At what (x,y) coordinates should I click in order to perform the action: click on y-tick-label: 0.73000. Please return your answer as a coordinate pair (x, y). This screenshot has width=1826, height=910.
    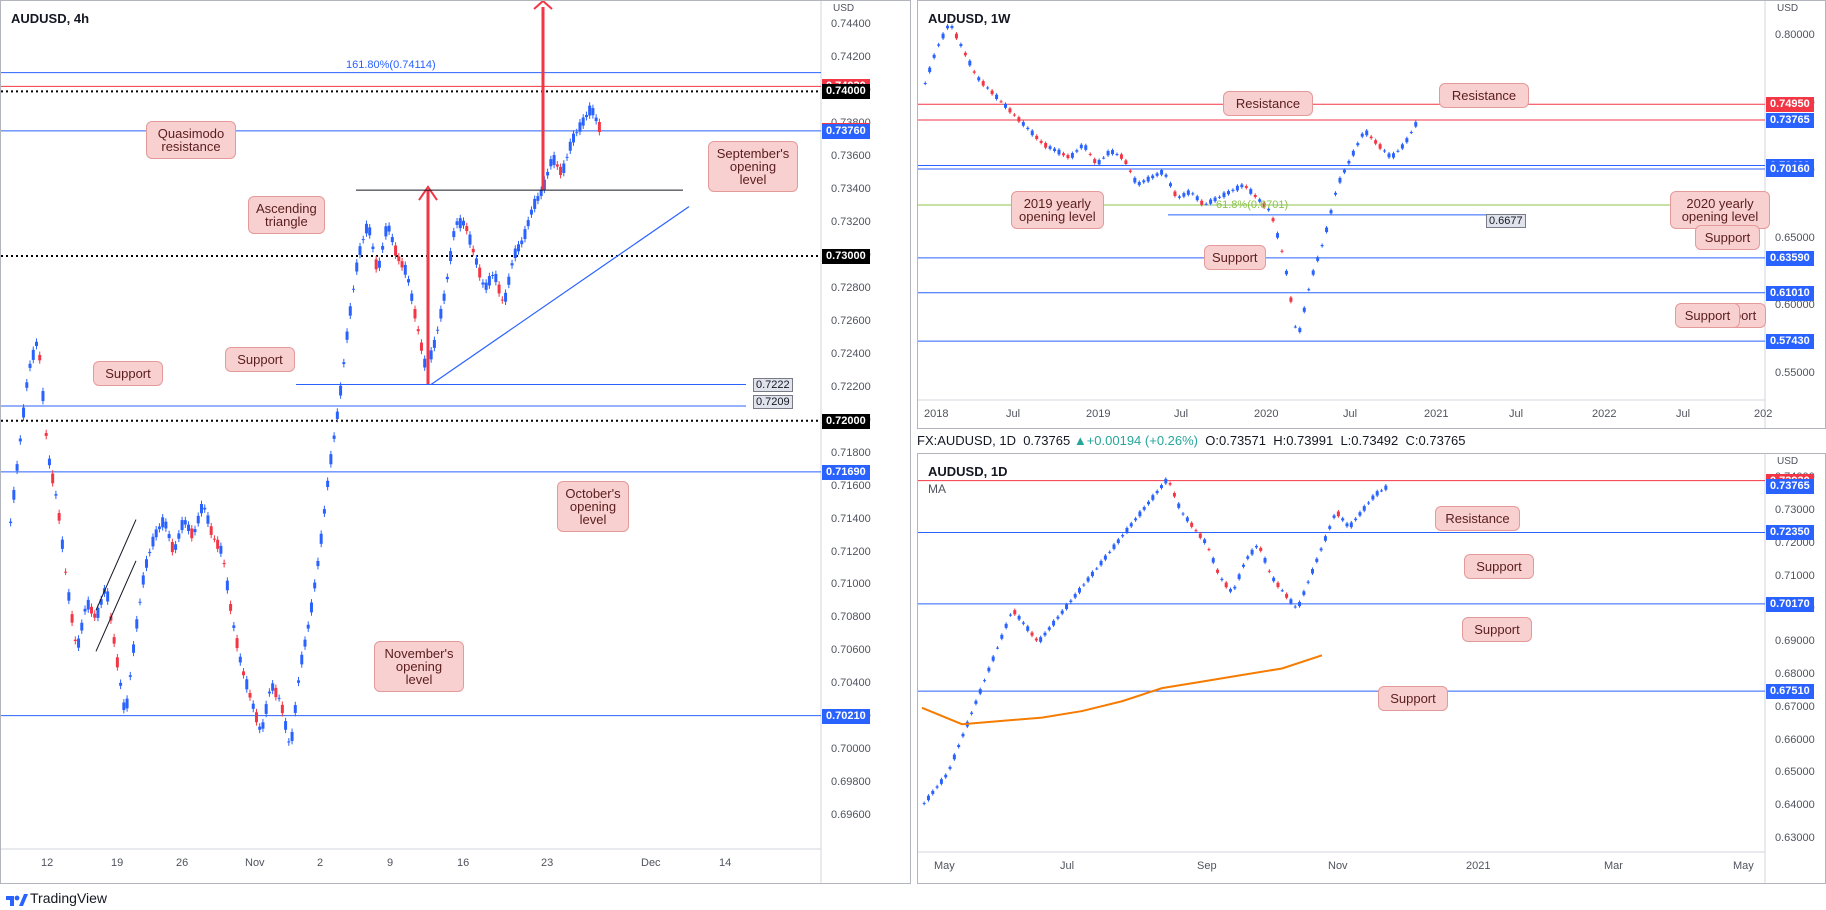
    Looking at the image, I should click on (1795, 510).